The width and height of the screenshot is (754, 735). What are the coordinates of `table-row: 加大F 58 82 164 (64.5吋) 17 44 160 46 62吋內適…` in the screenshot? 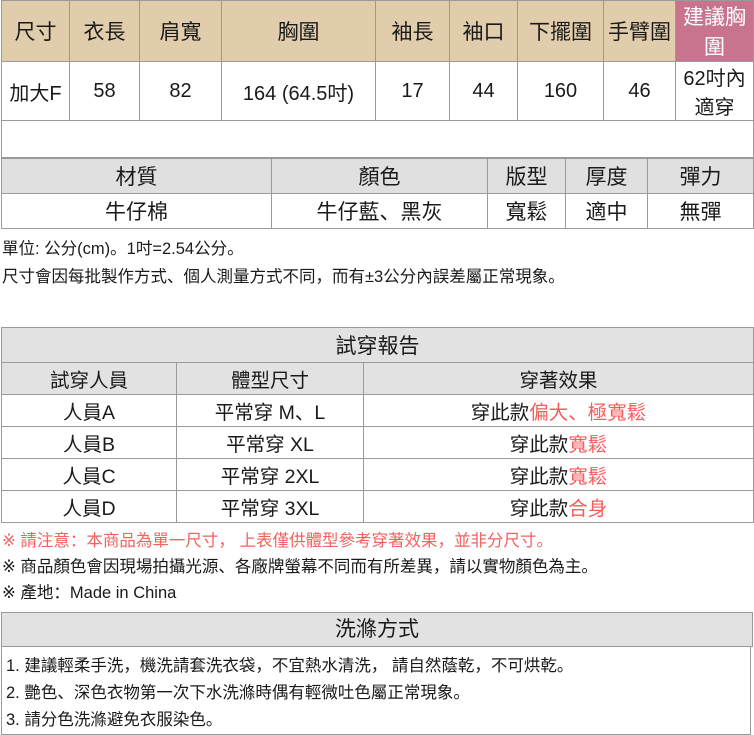 It's located at (377, 91).